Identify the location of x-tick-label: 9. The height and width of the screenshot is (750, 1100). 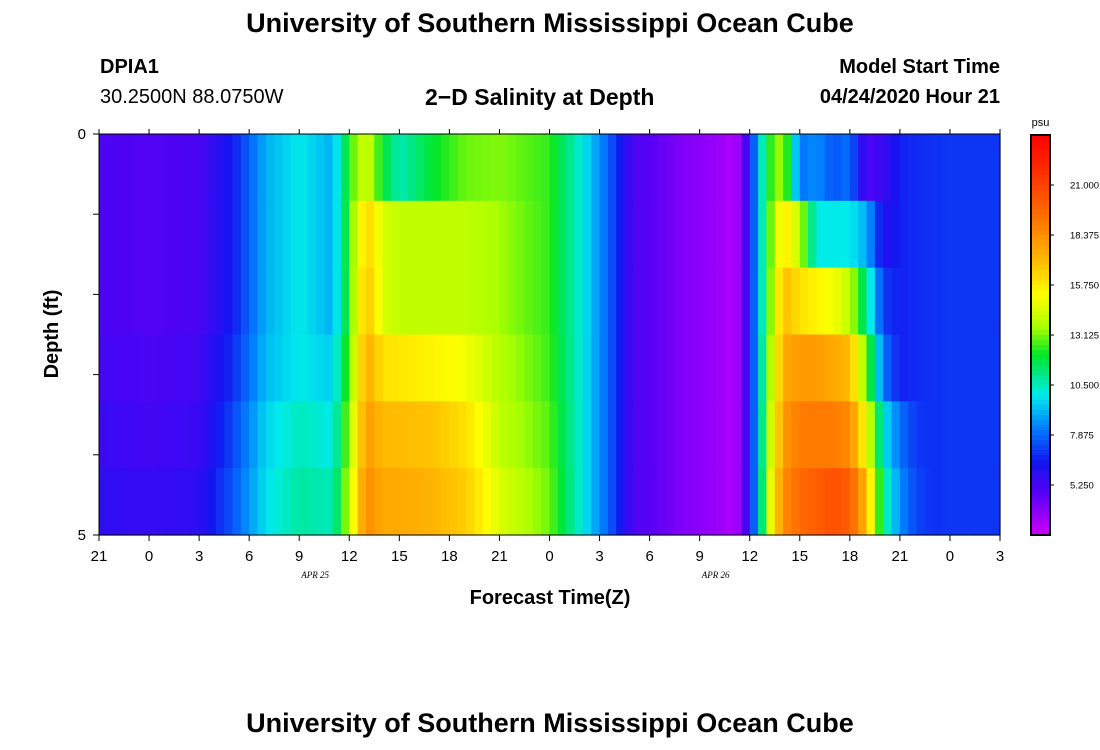
(299, 556).